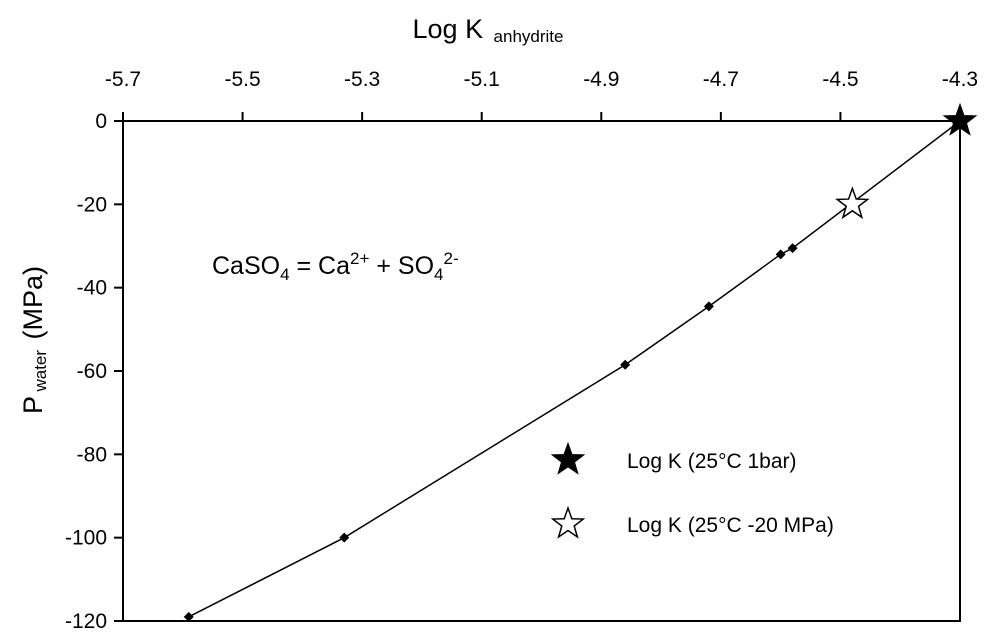 The width and height of the screenshot is (987, 634). What do you see at coordinates (960, 119) in the screenshot?
I see `filled-star-point` at bounding box center [960, 119].